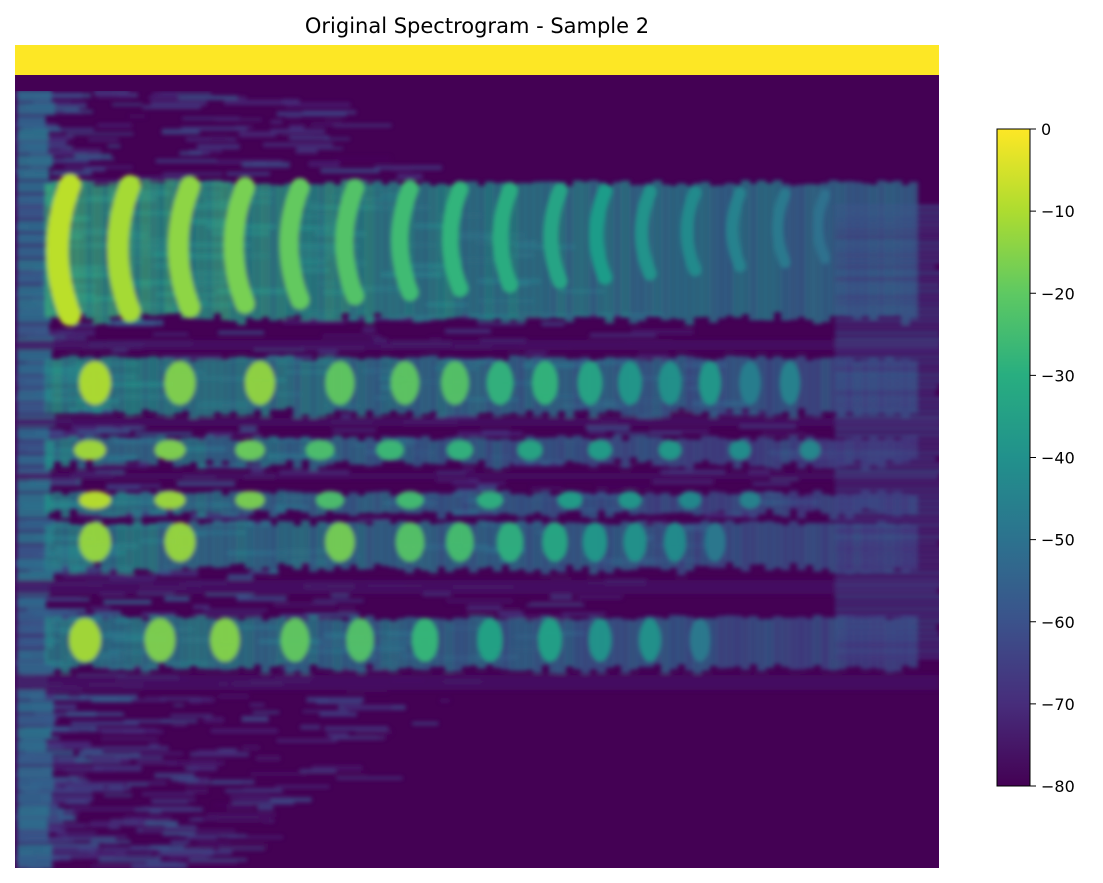  Describe the element at coordinates (1052, 458) in the screenshot. I see `colorbar-ticks: 0 −10 −20 −30 −40 −50 −60 −70 −80` at that location.